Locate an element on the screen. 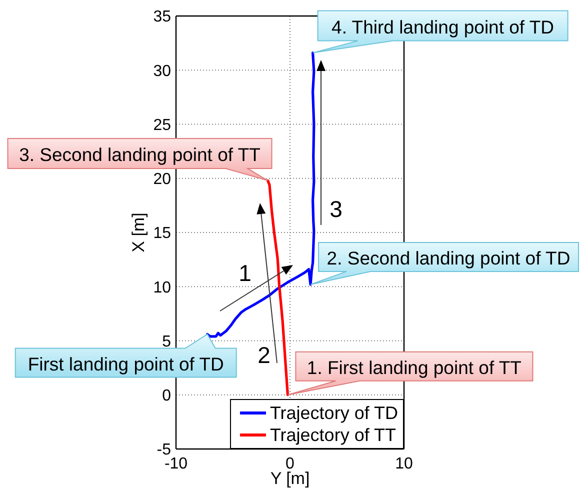  y-tick-label: 30 is located at coordinates (162, 71).